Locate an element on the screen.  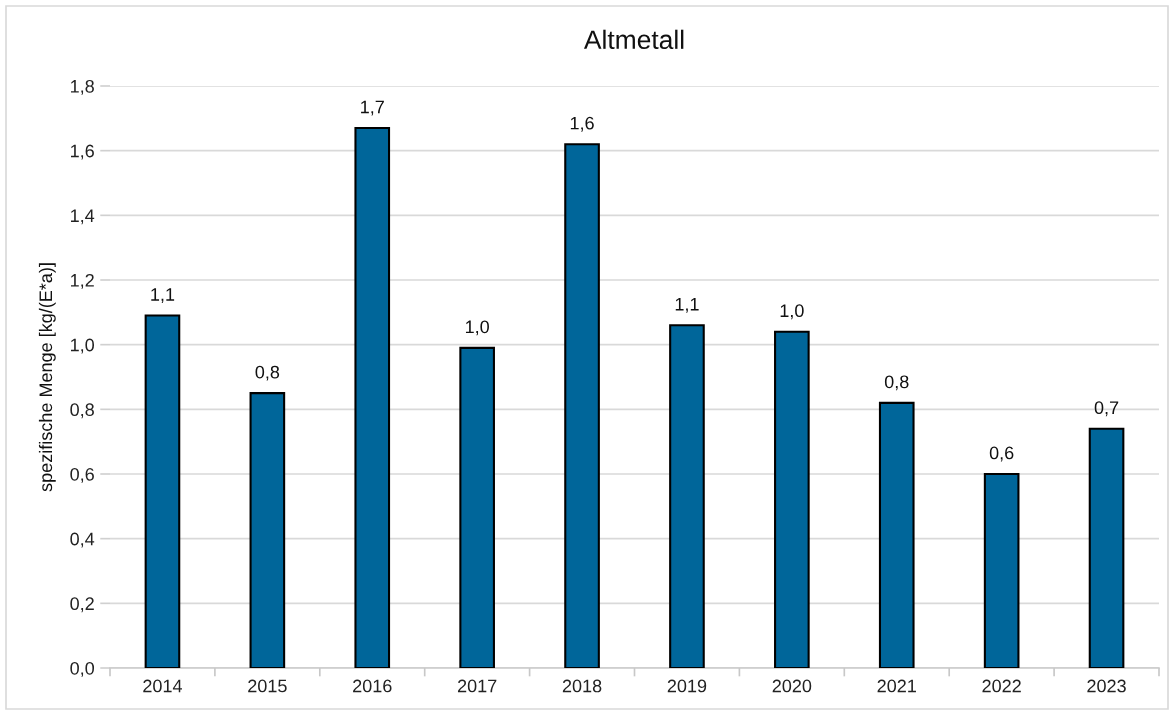
y-tick-label: 1,2 is located at coordinates (82, 281).